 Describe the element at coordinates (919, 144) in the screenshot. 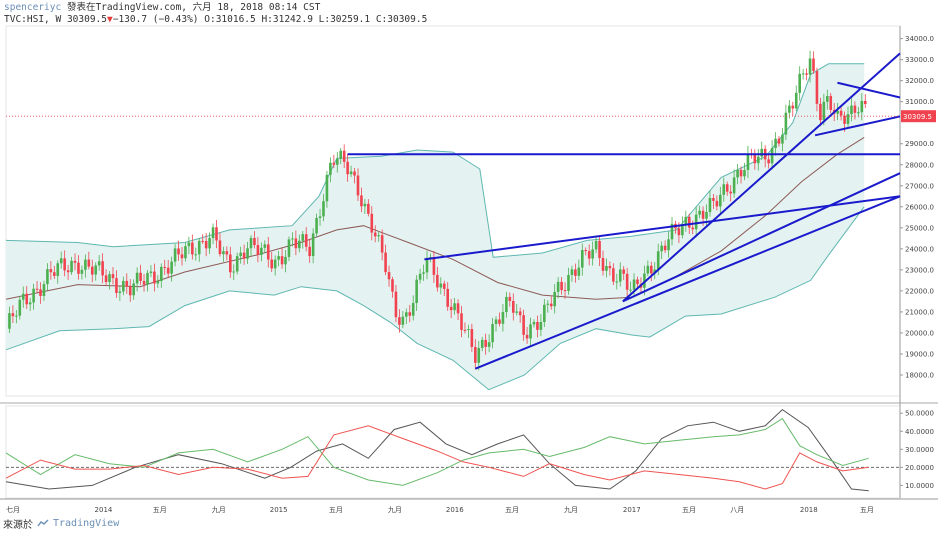

I see `y-tick-label: 29000.0` at that location.